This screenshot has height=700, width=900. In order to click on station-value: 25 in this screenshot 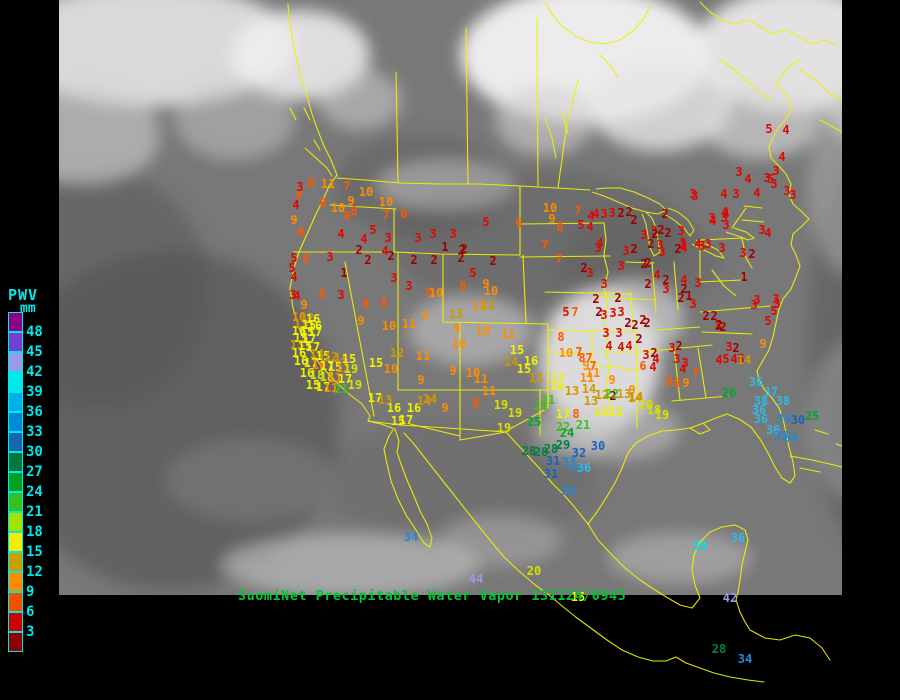, I will do `click(812, 416)`.